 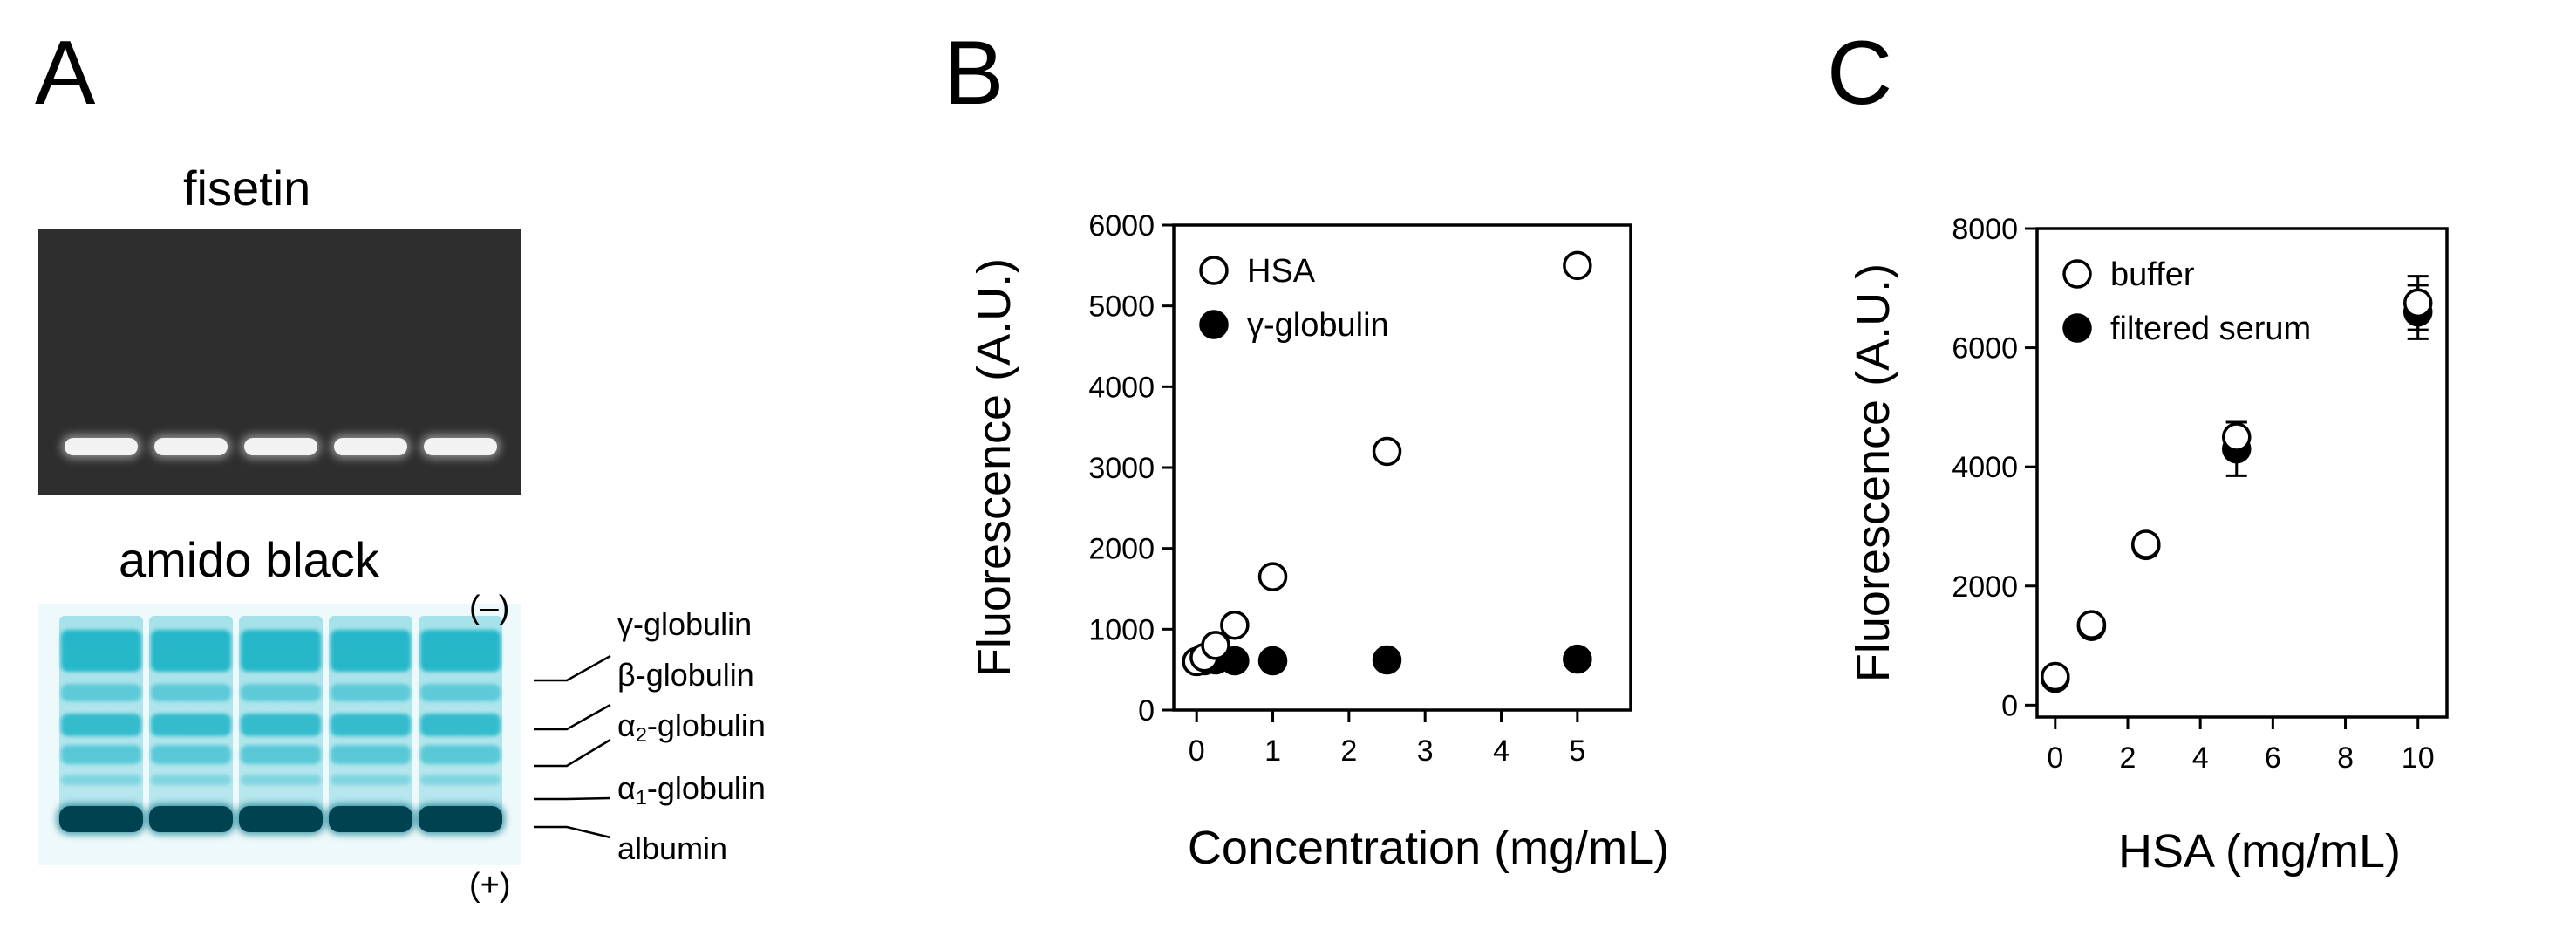 What do you see at coordinates (1121, 629) in the screenshot?
I see `y-tick-label: 1000` at bounding box center [1121, 629].